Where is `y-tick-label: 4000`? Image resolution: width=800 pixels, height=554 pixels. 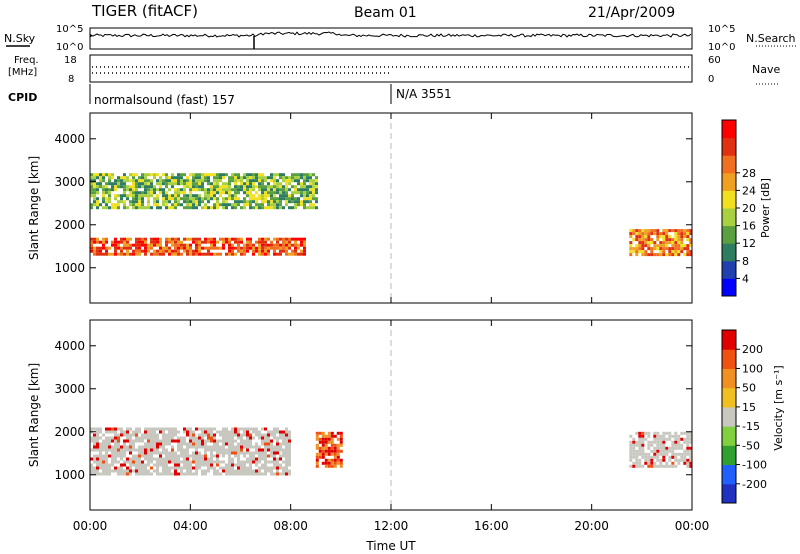
y-tick-label: 4000 is located at coordinates (69, 346).